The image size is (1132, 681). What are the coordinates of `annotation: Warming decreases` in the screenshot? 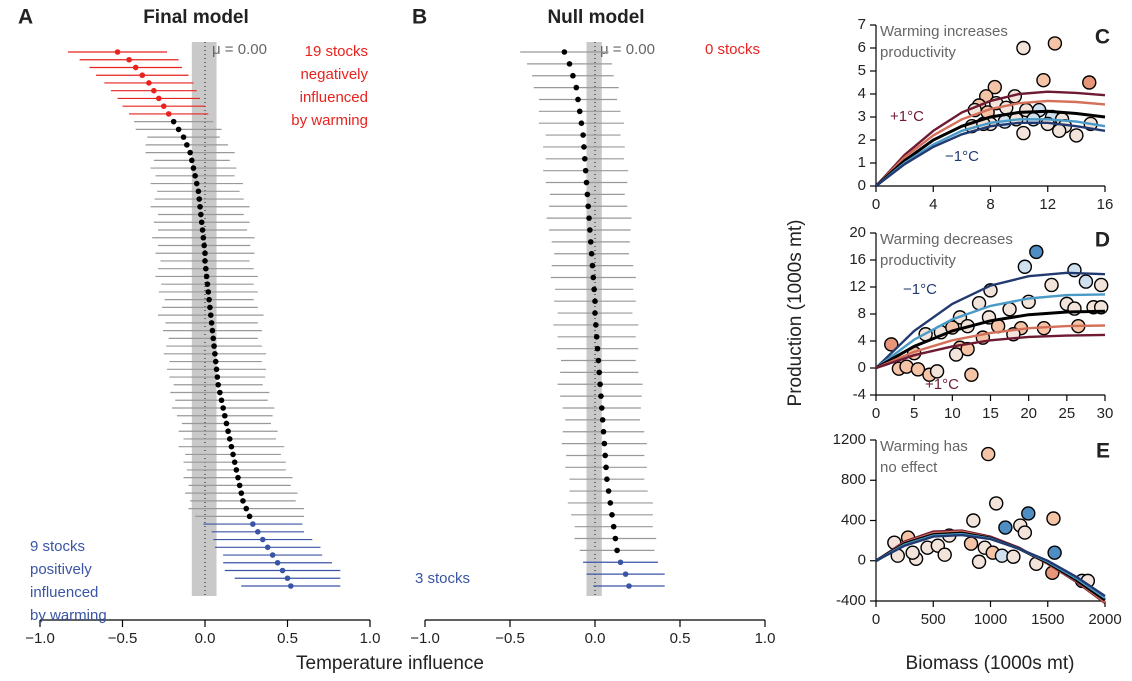 It's located at (946, 239).